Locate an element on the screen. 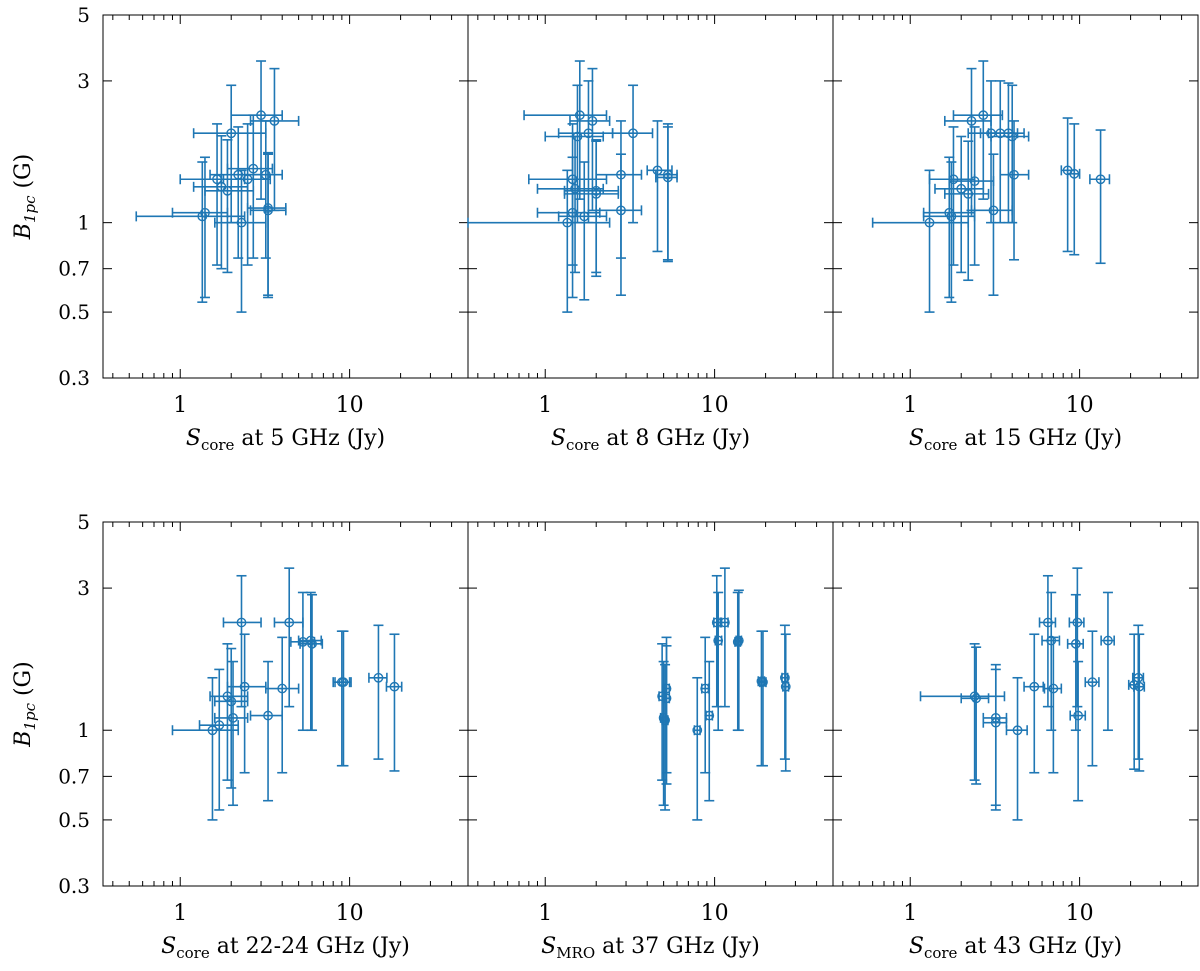 The width and height of the screenshot is (1200, 971). x-axis-label: Score at 22-24 GHz (Jy) is located at coordinates (285, 948).